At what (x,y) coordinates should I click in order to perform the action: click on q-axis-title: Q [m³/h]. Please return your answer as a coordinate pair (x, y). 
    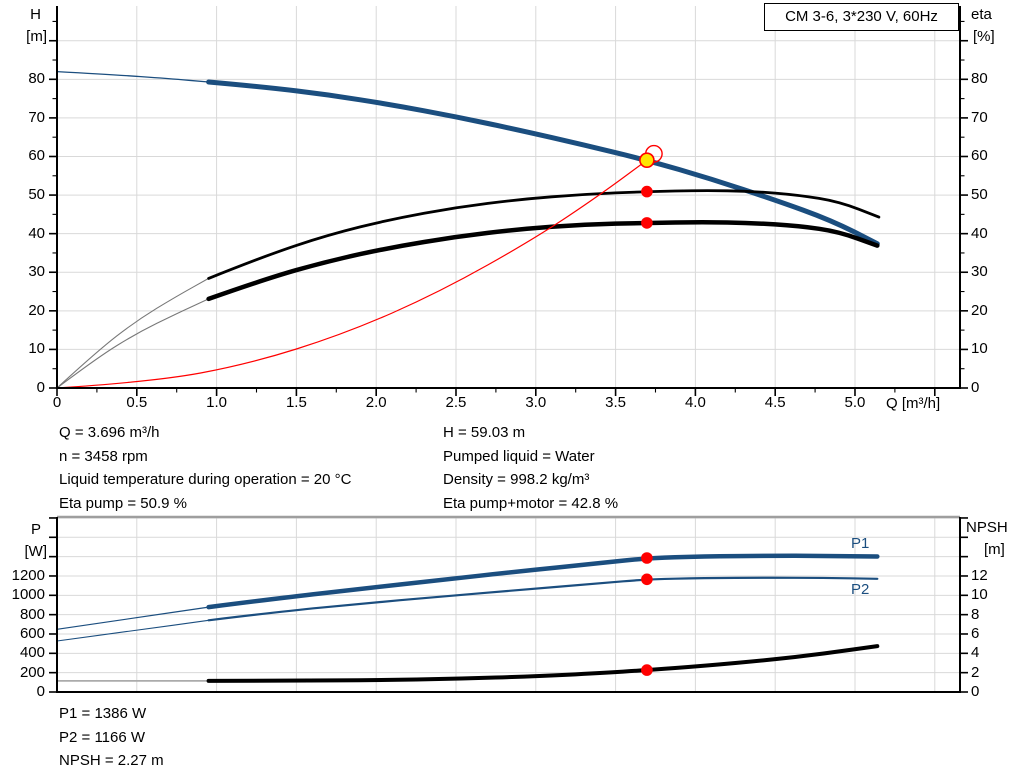
    Looking at the image, I should click on (913, 403).